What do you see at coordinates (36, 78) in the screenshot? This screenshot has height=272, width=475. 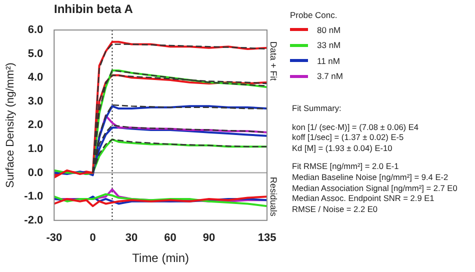 I see `y-tick-label: 4.0` at bounding box center [36, 78].